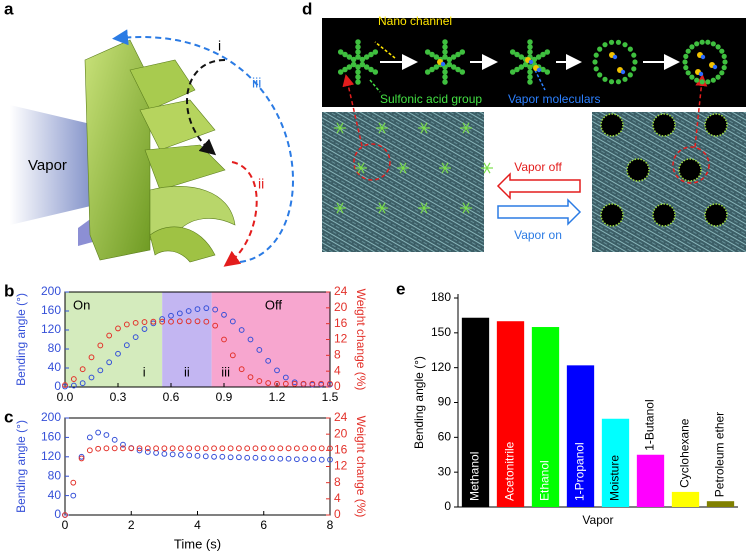  What do you see at coordinates (81, 304) in the screenshot?
I see `region-label: On` at bounding box center [81, 304].